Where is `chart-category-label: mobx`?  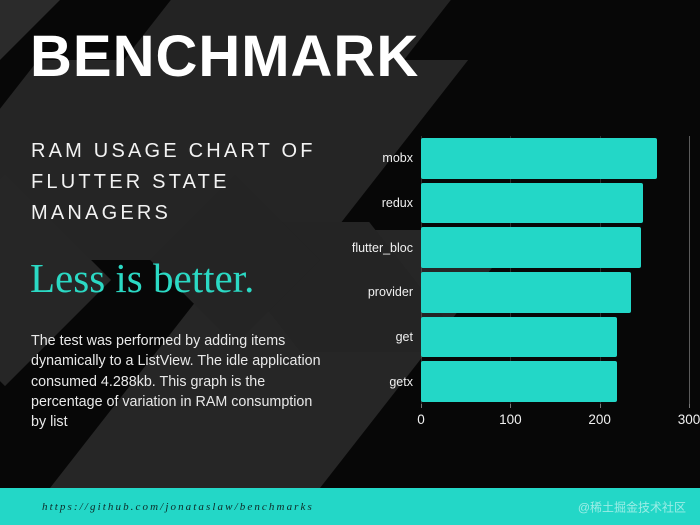 chart-category-label: mobx is located at coordinates (397, 158).